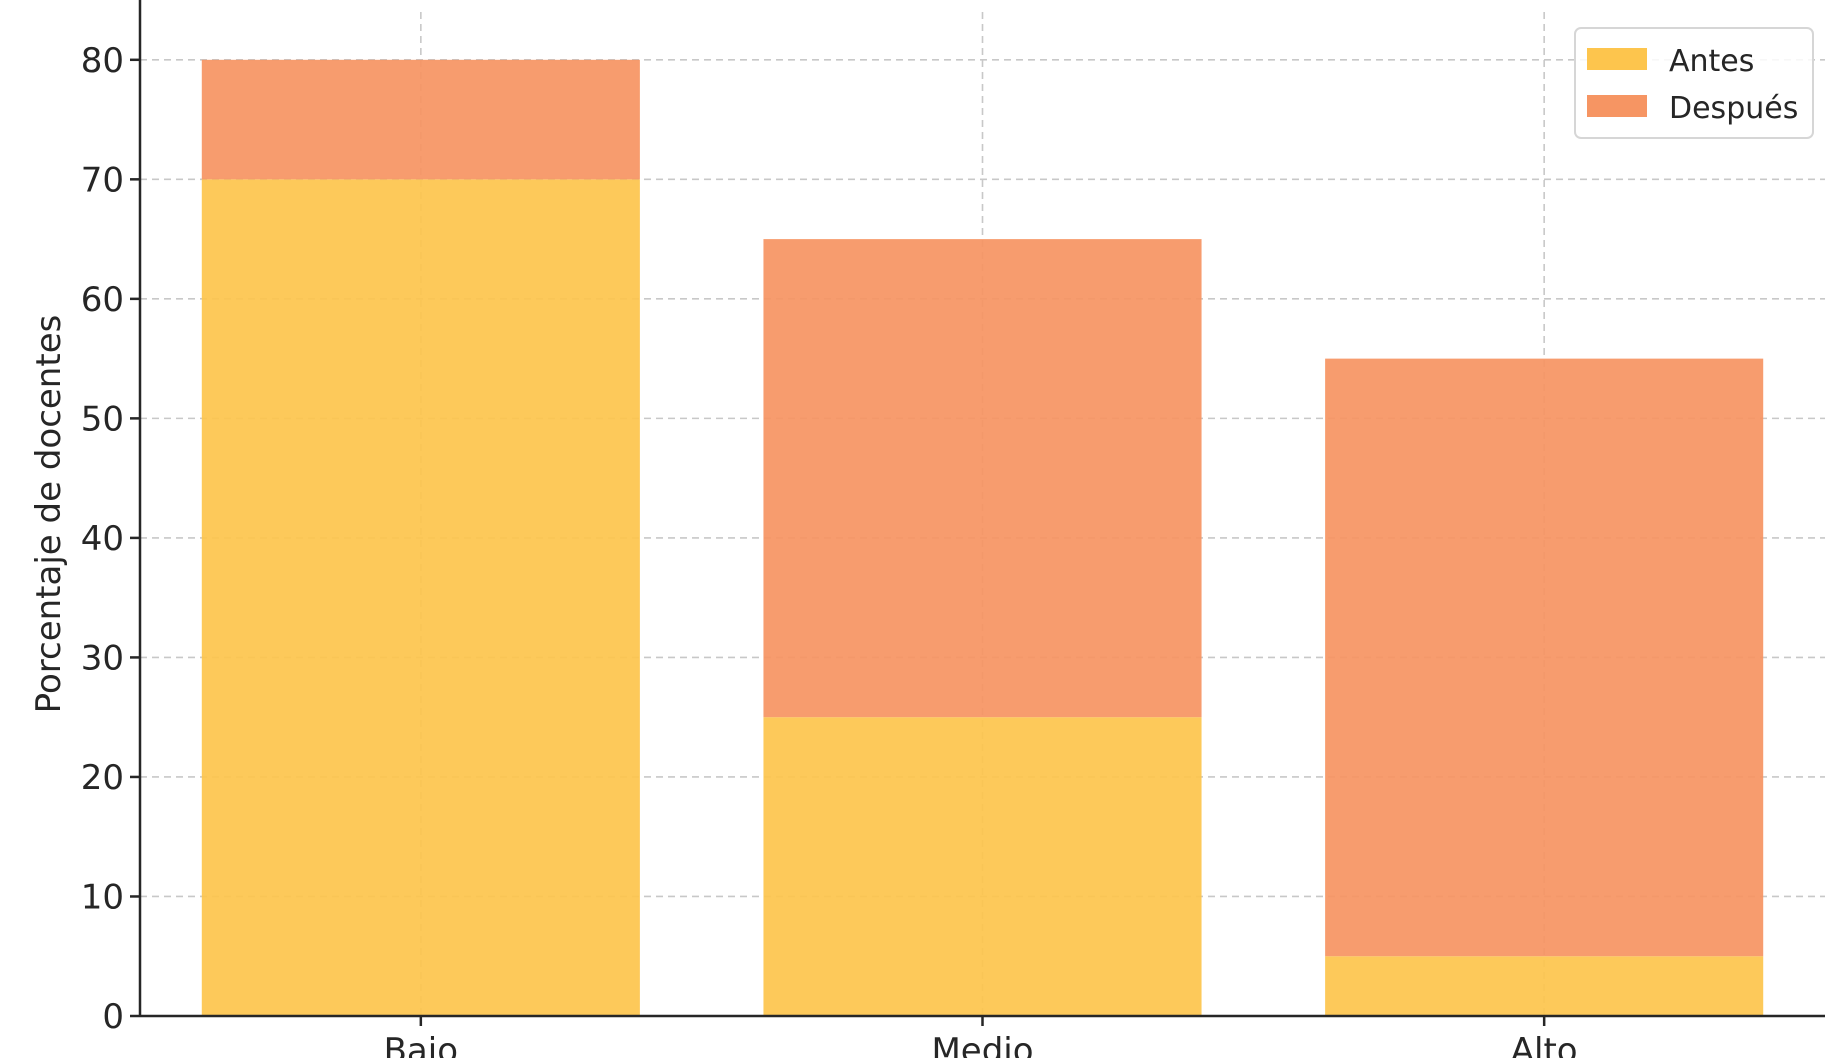 This screenshot has height=1063, width=1843. What do you see at coordinates (421, 1044) in the screenshot?
I see `x-tick-label: Bajo` at bounding box center [421, 1044].